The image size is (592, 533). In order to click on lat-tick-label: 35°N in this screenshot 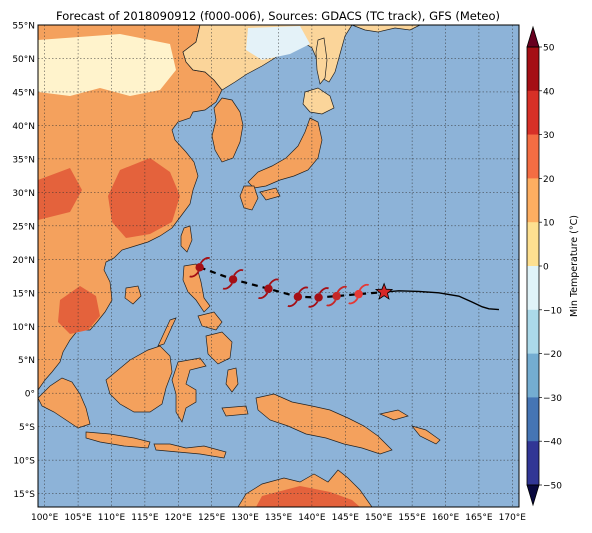, I will do `click(23, 160)`.